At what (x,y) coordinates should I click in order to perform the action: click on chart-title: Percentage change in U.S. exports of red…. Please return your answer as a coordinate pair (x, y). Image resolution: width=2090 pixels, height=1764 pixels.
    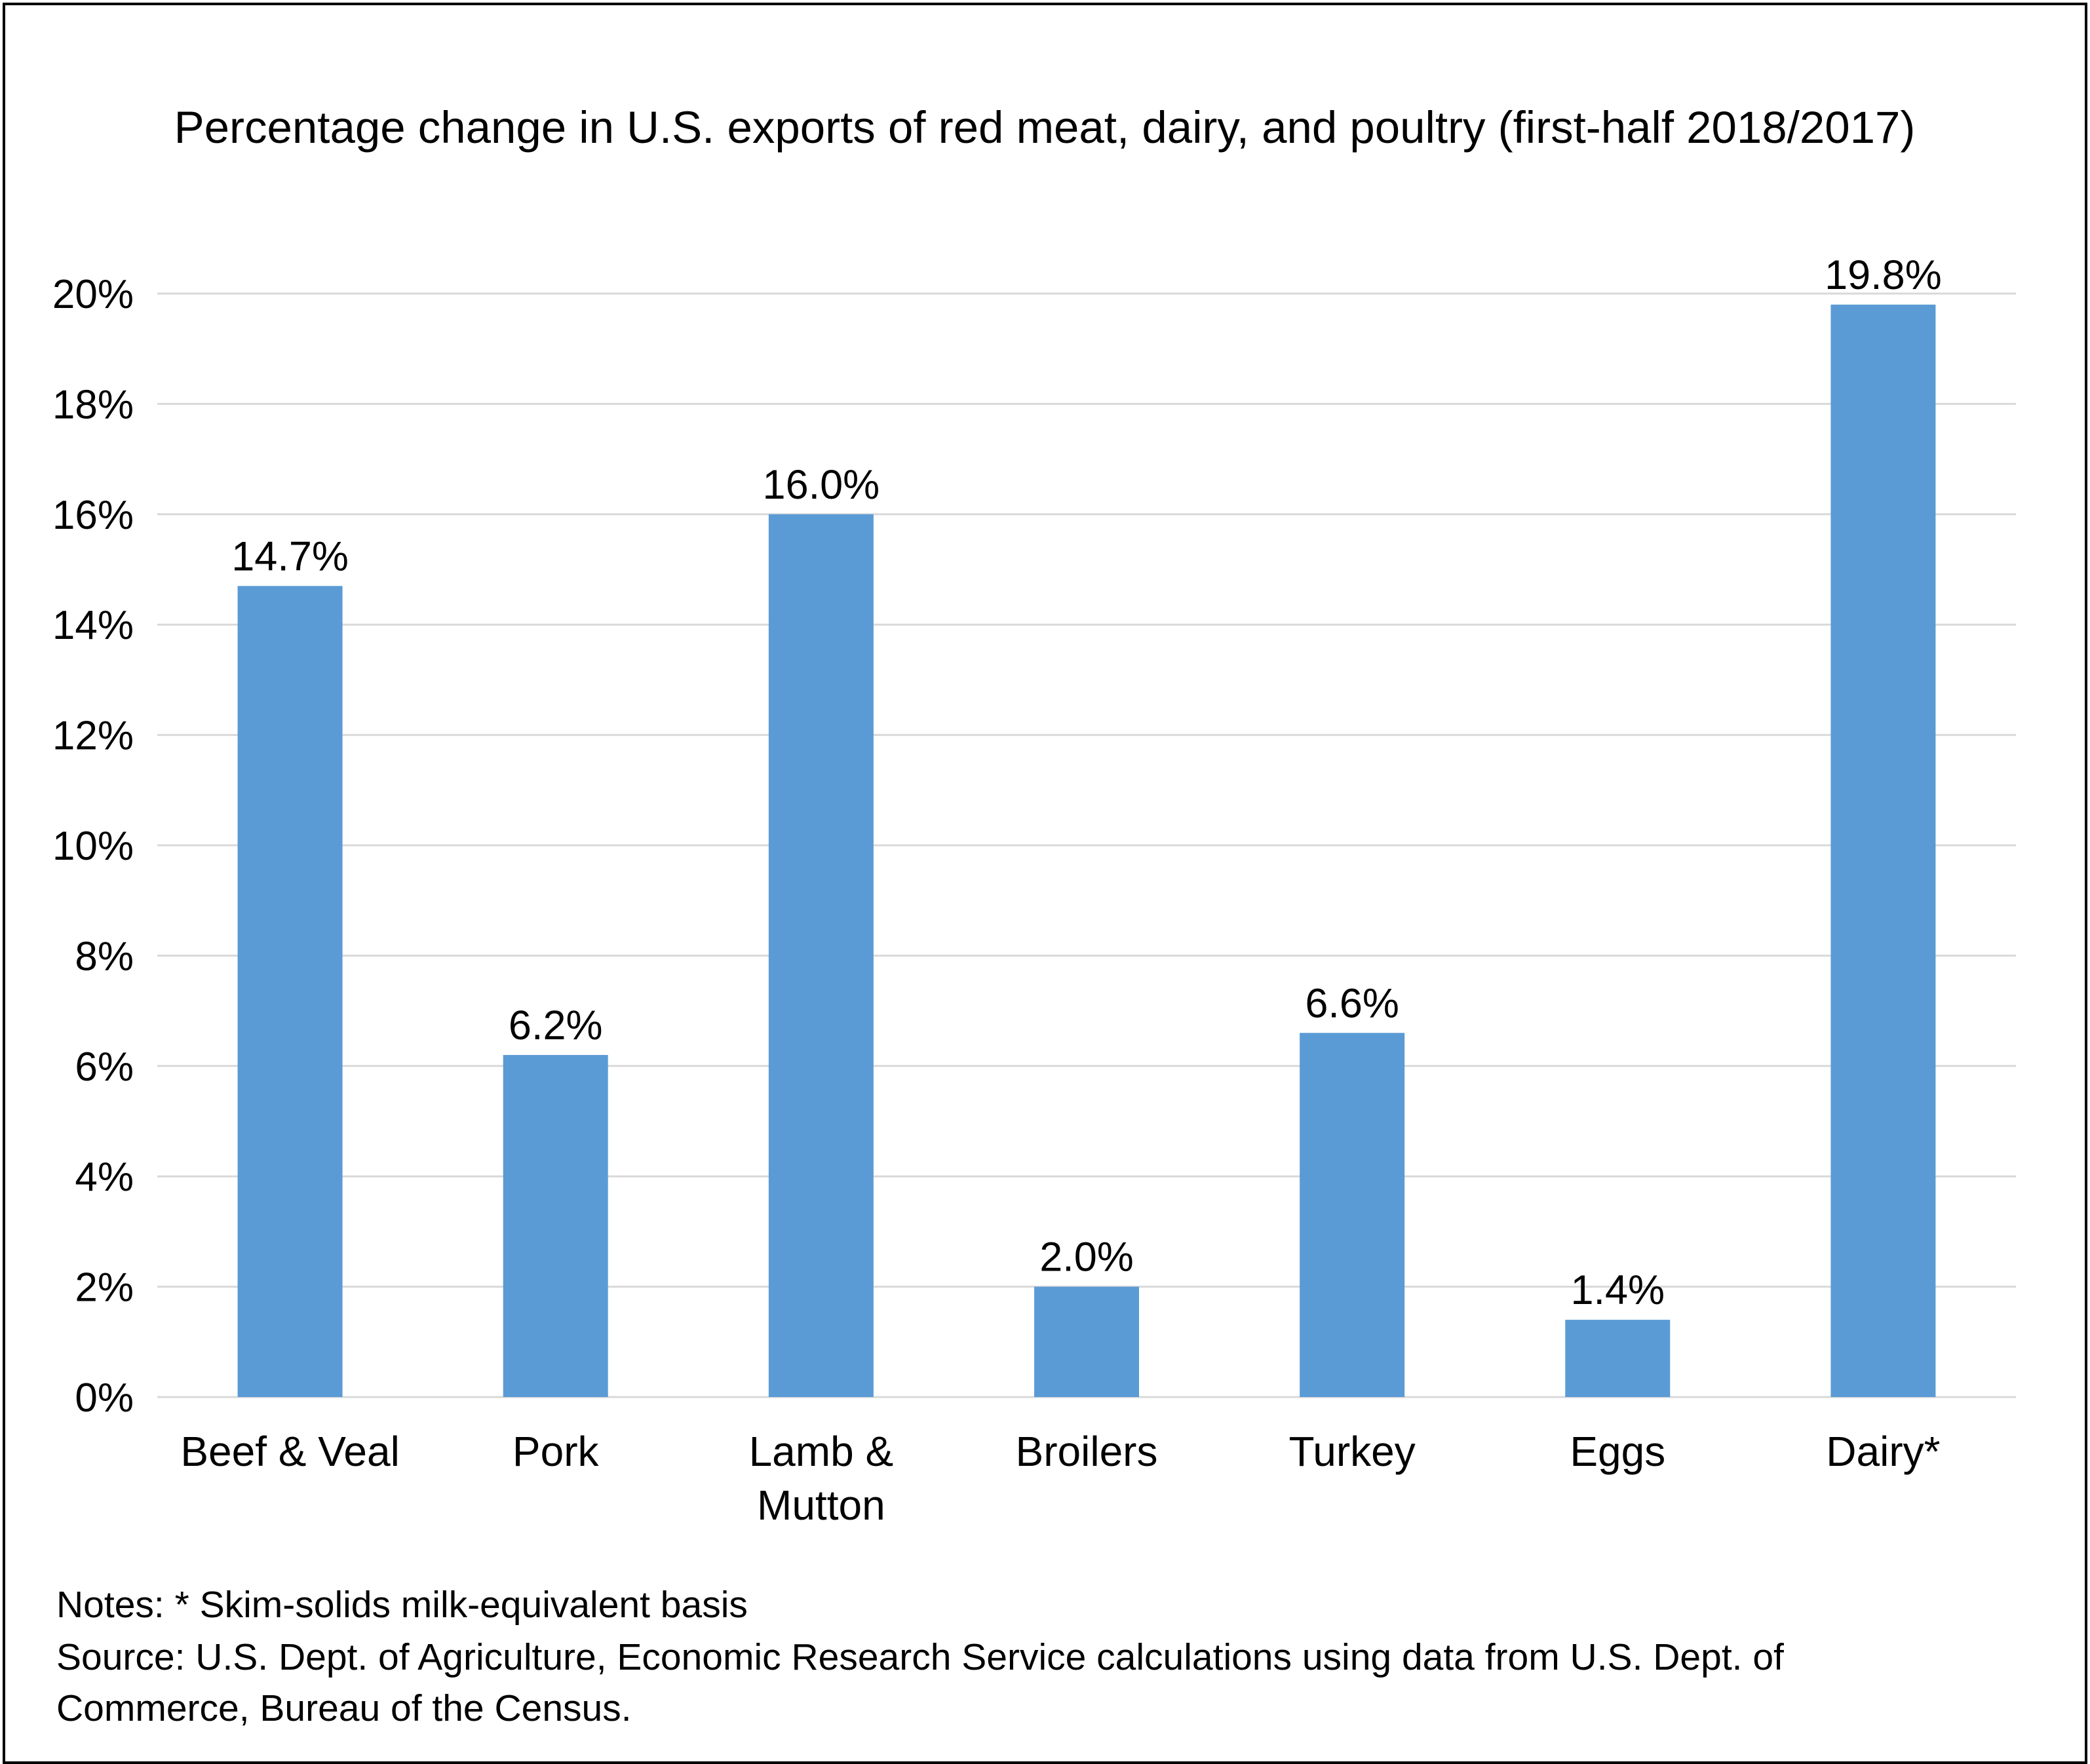
    Looking at the image, I should click on (1045, 128).